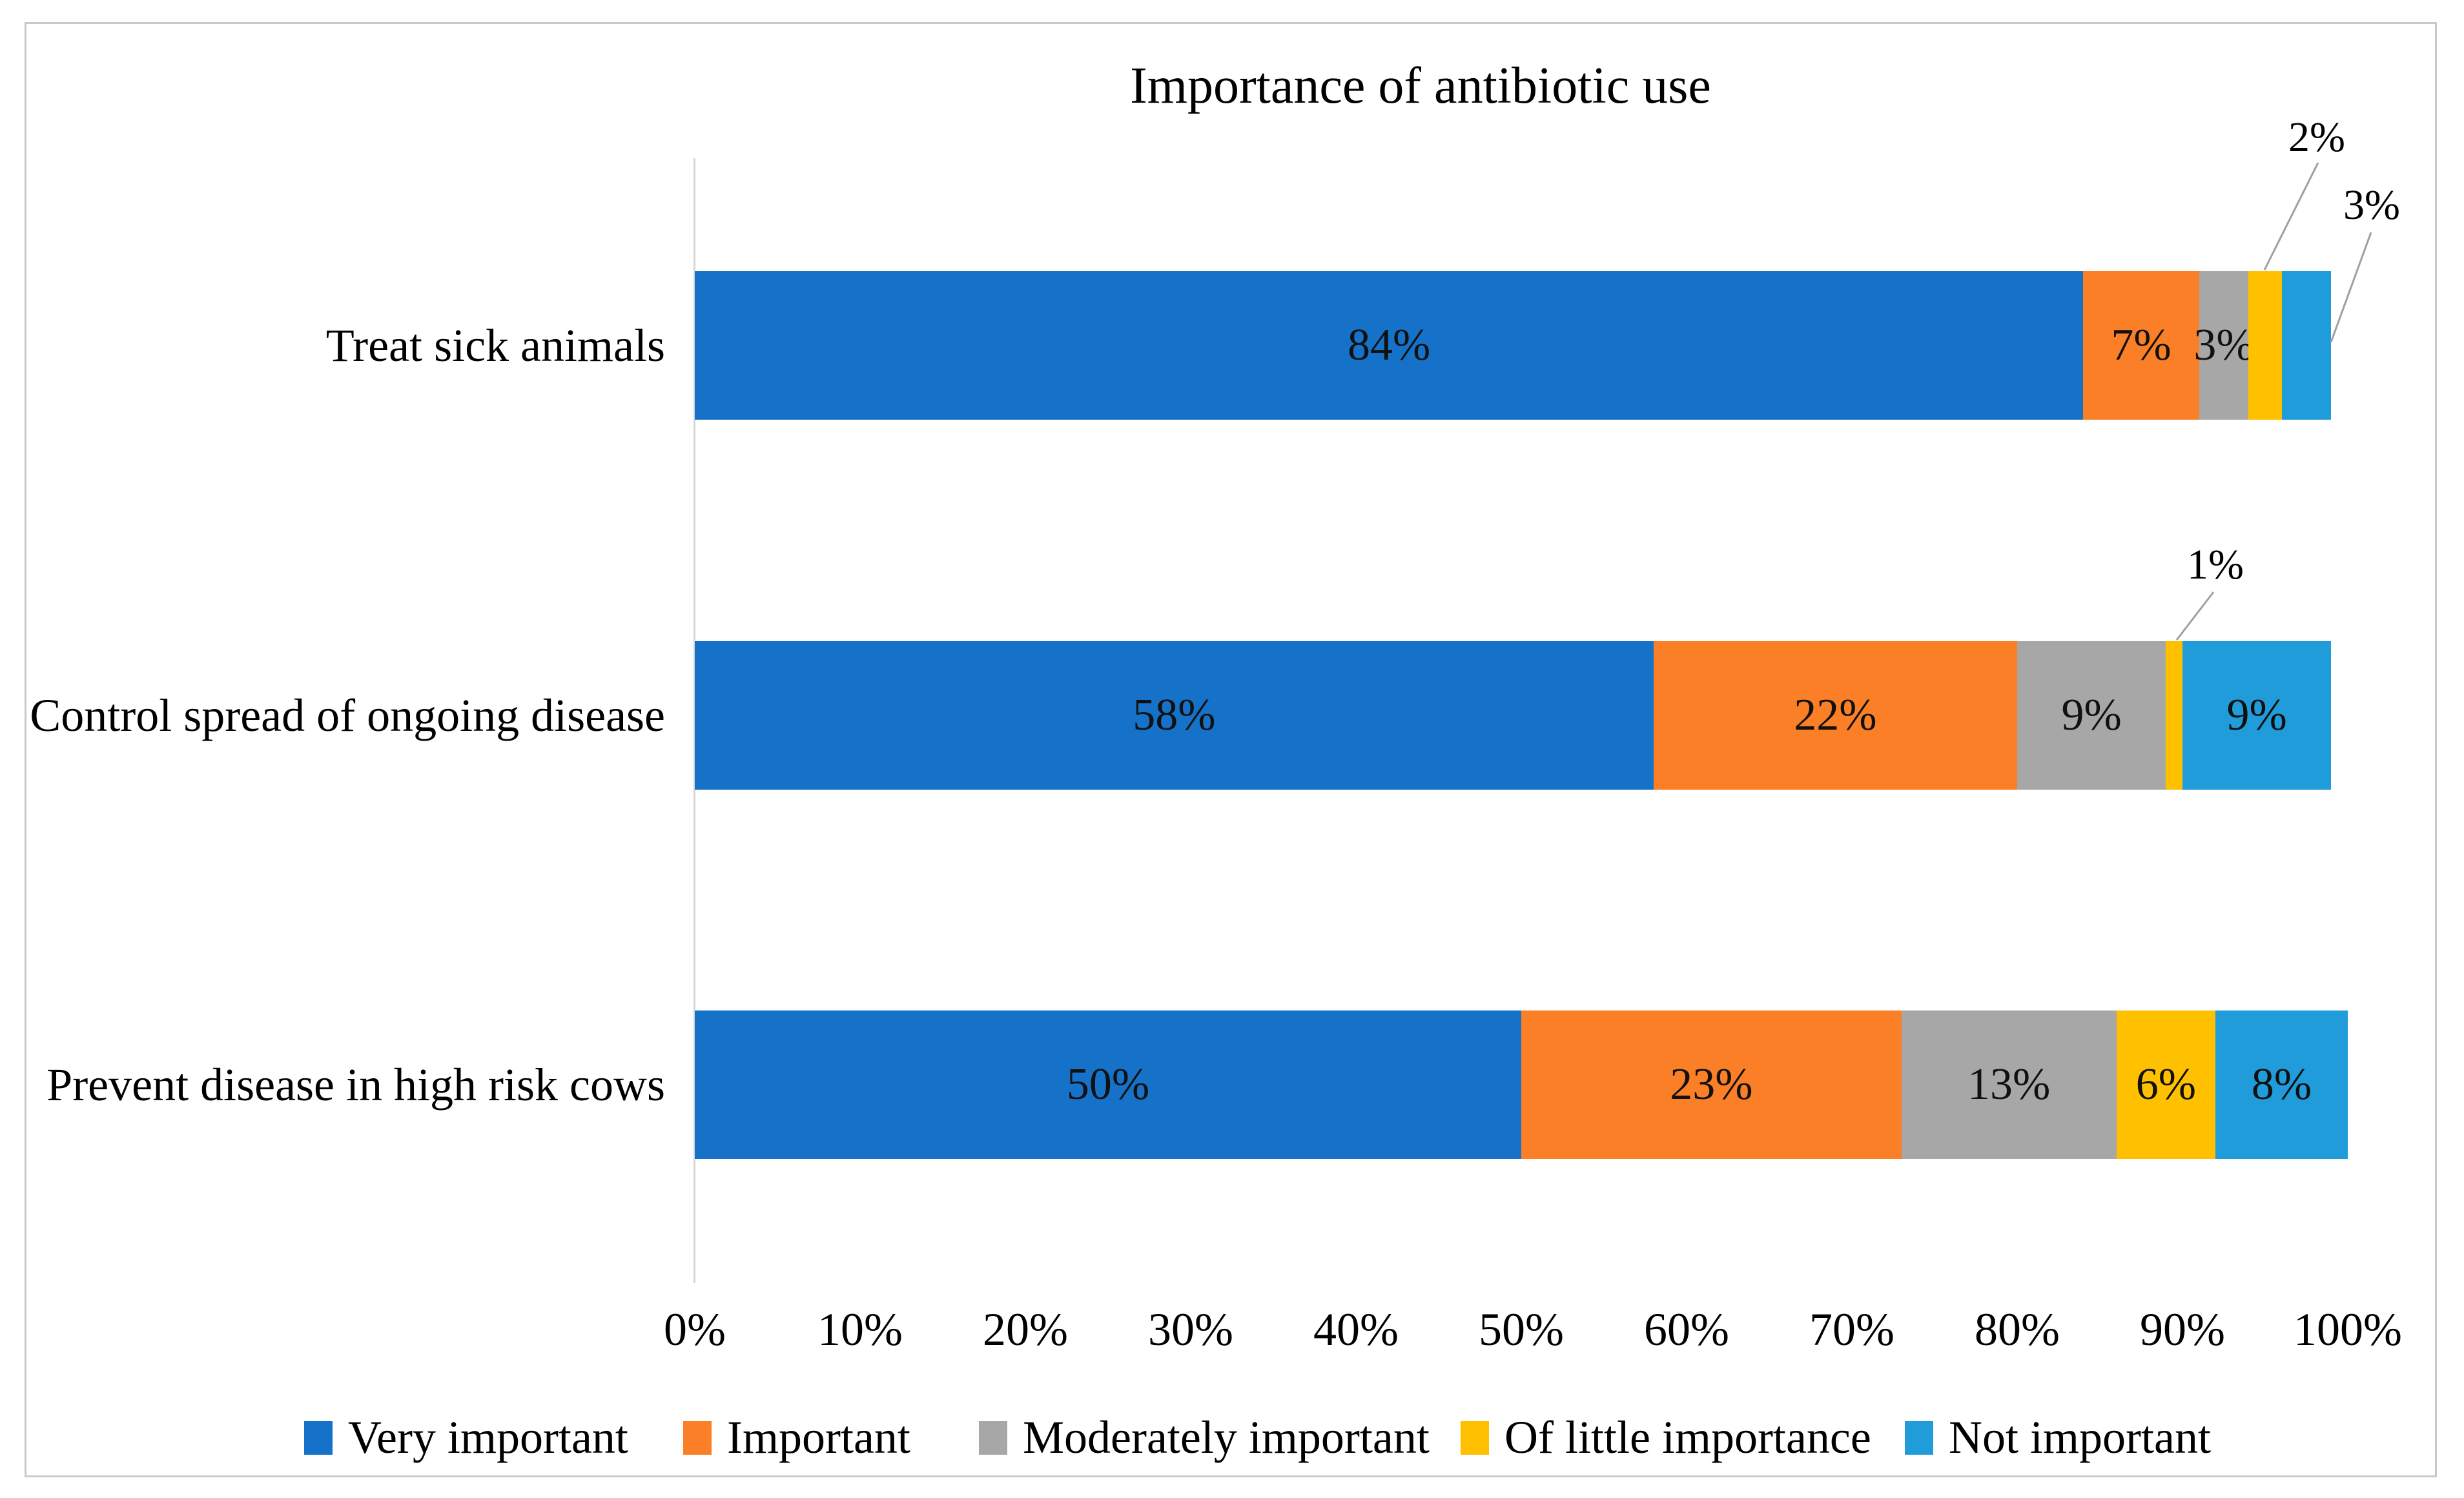 Image resolution: width=2464 pixels, height=1498 pixels. I want to click on x-tick-label: 30%, so click(1190, 1329).